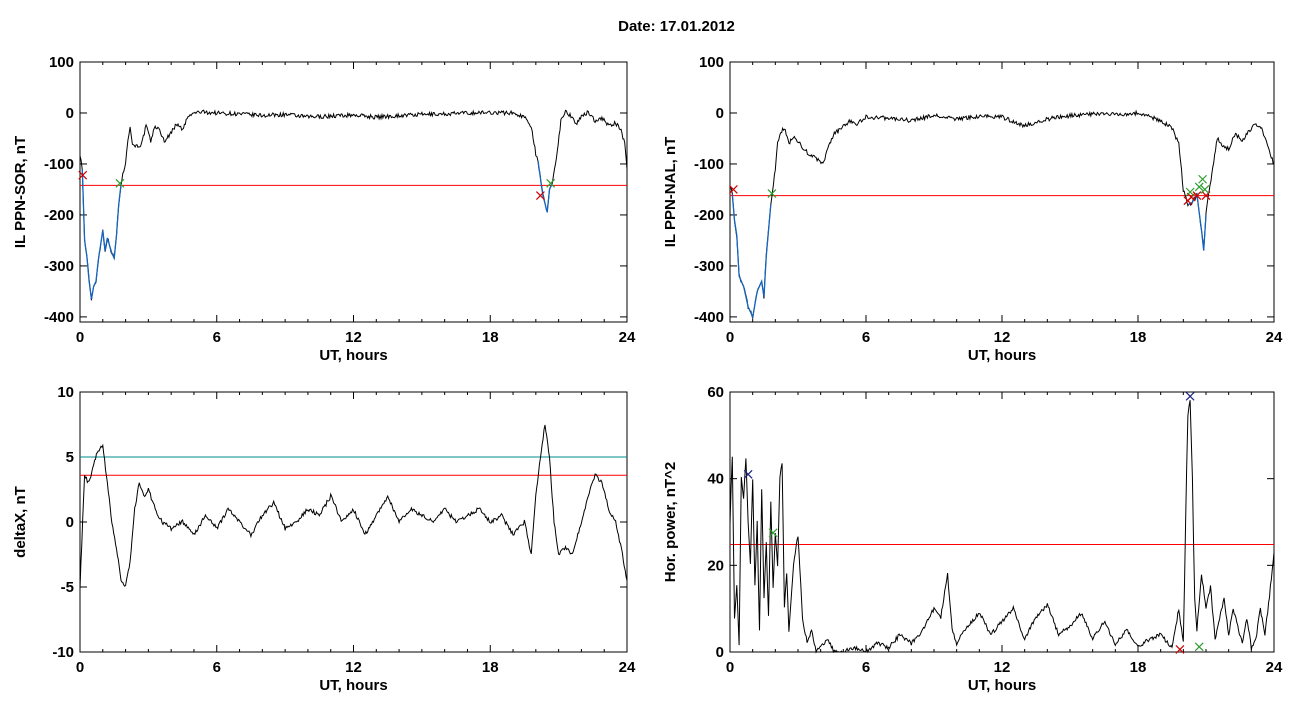  Describe the element at coordinates (63, 652) in the screenshot. I see `y-tick-label: -10` at that location.